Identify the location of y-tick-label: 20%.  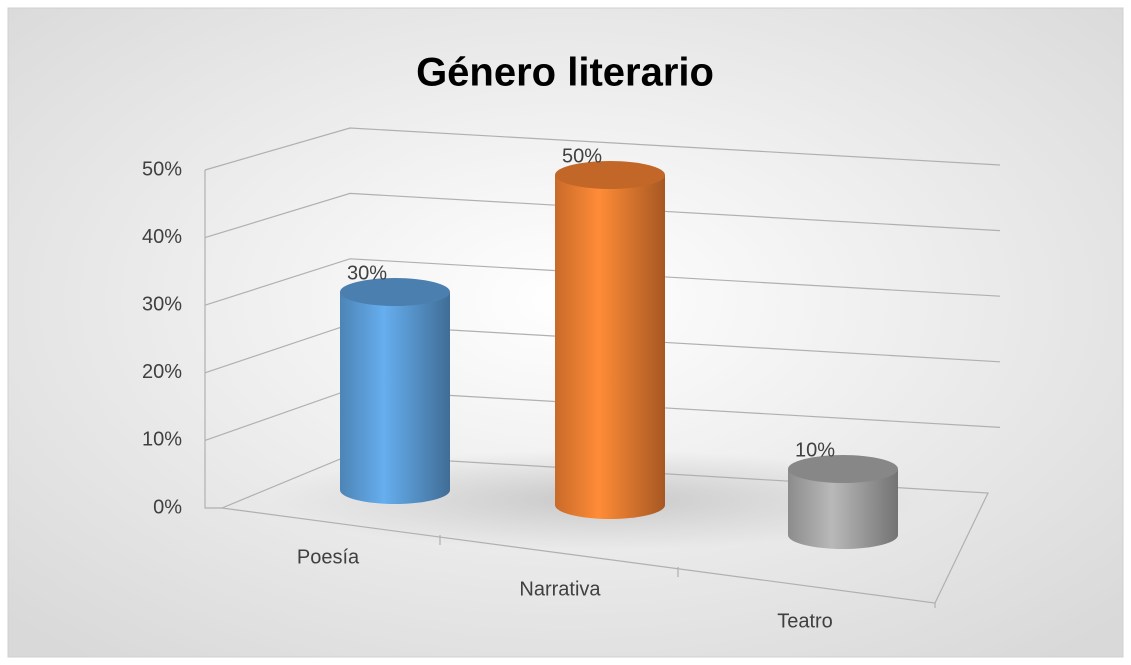
(162, 372).